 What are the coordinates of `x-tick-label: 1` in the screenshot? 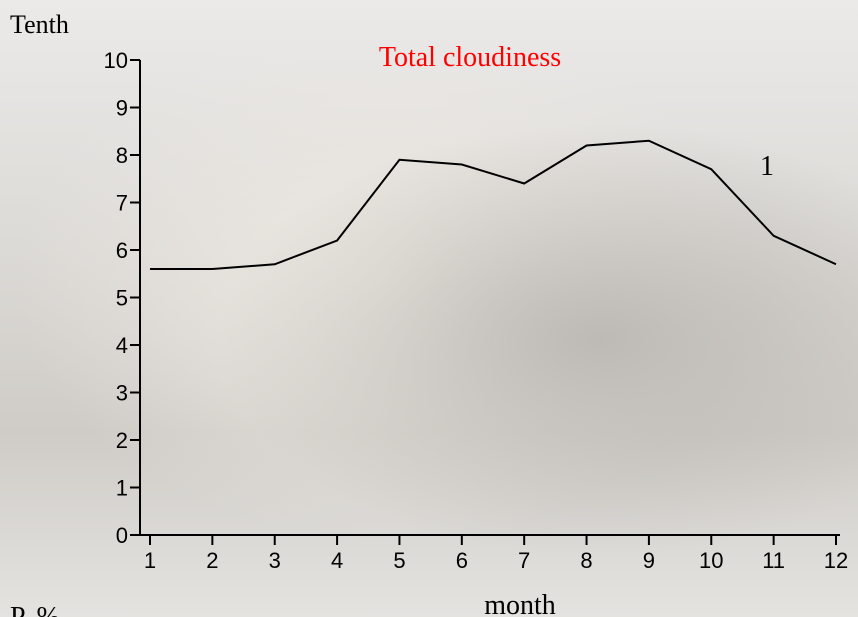 It's located at (150, 560).